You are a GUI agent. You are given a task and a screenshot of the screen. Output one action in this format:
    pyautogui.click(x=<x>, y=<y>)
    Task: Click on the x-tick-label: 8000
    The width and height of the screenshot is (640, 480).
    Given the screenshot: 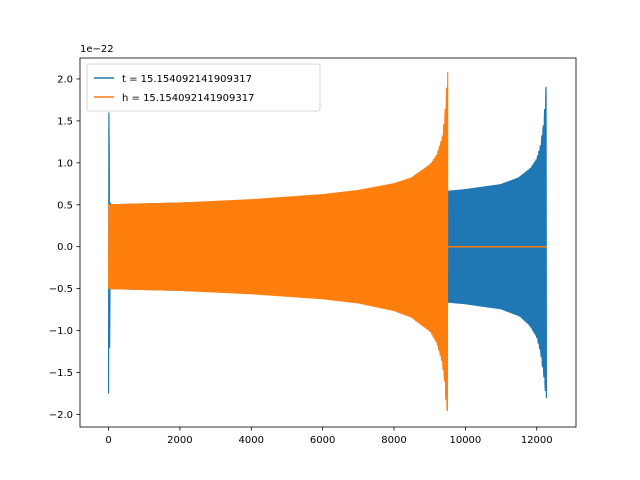 What is the action you would take?
    pyautogui.click(x=393, y=440)
    